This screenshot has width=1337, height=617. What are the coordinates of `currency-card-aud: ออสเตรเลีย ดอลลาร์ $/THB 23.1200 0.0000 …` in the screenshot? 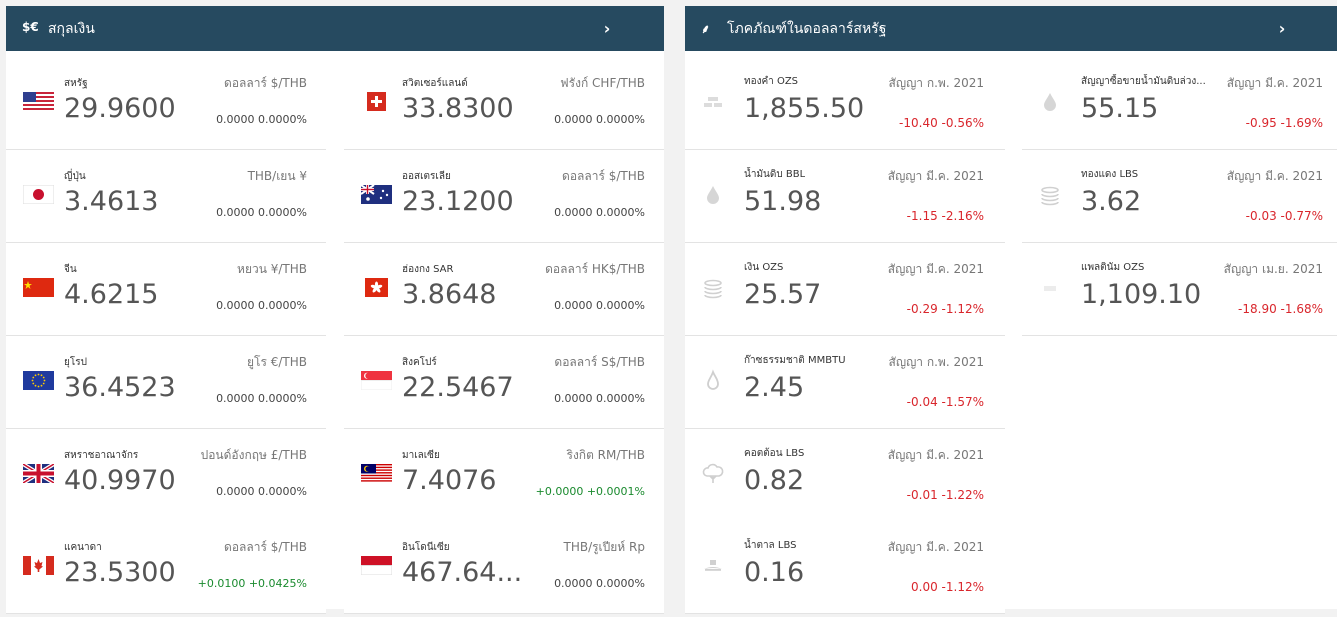 It's located at (504, 196).